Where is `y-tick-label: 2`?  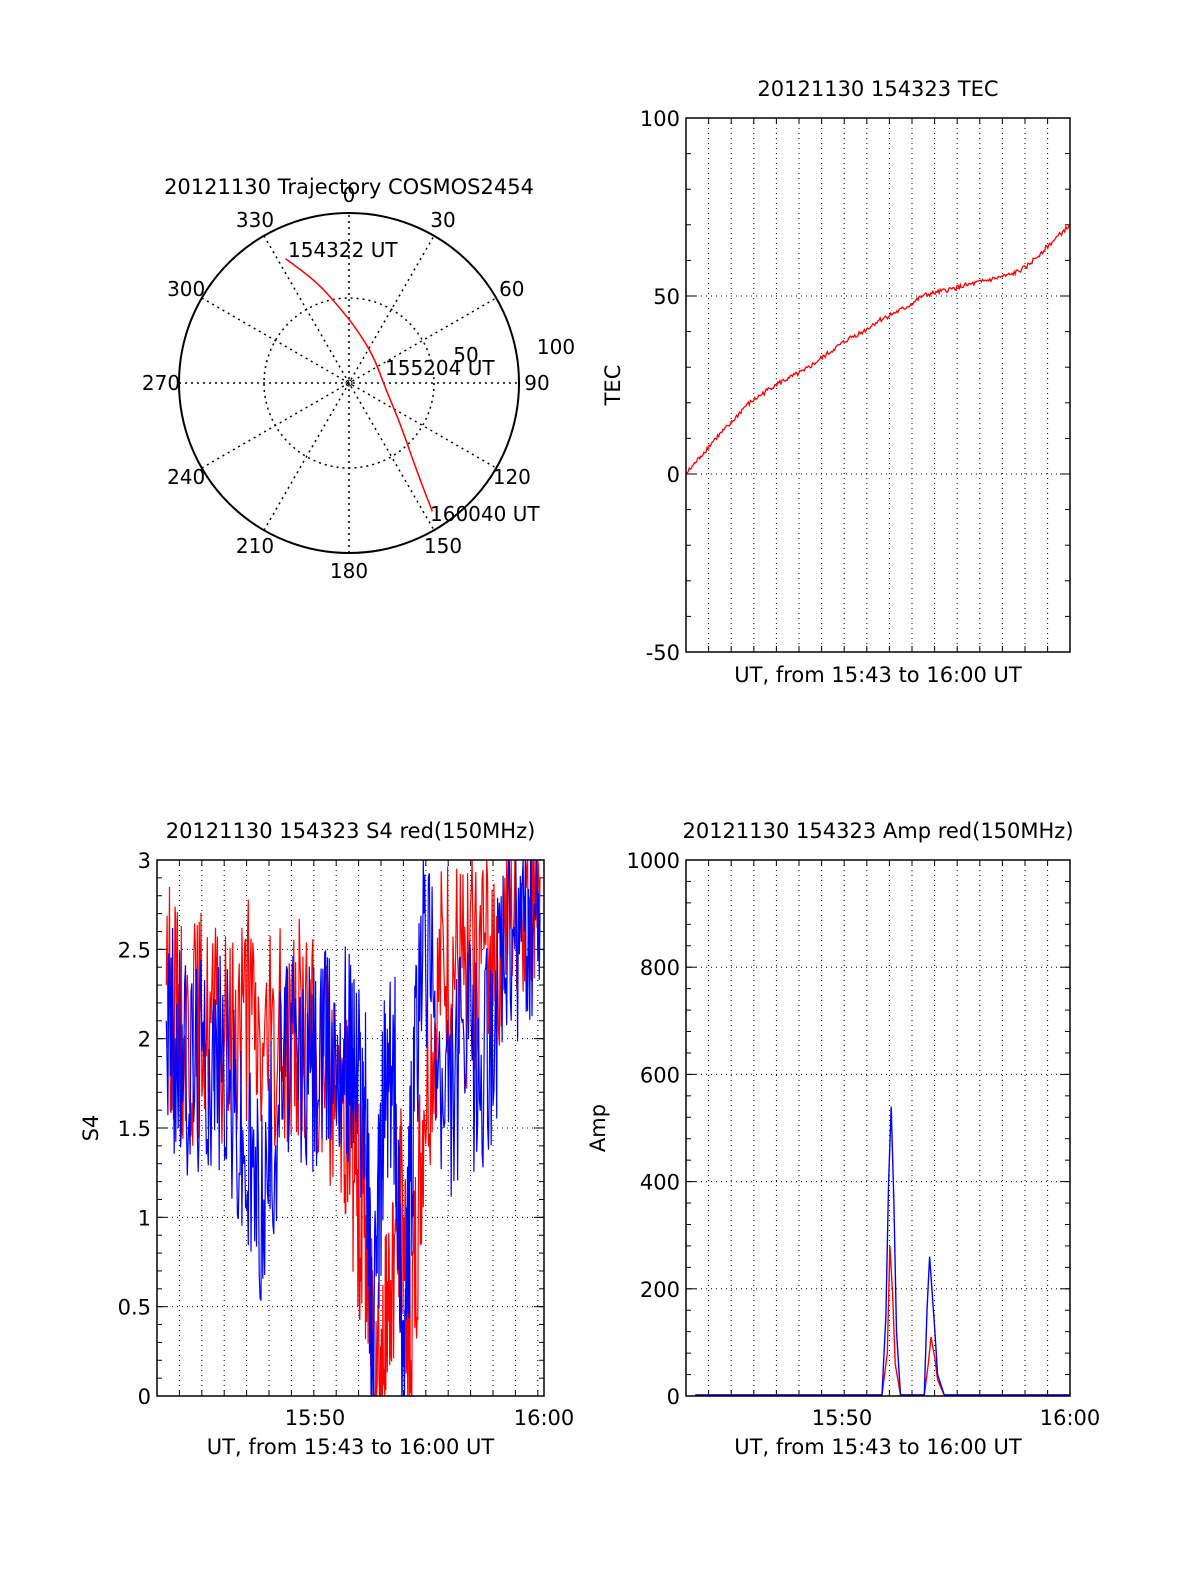
y-tick-label: 2 is located at coordinates (144, 1040).